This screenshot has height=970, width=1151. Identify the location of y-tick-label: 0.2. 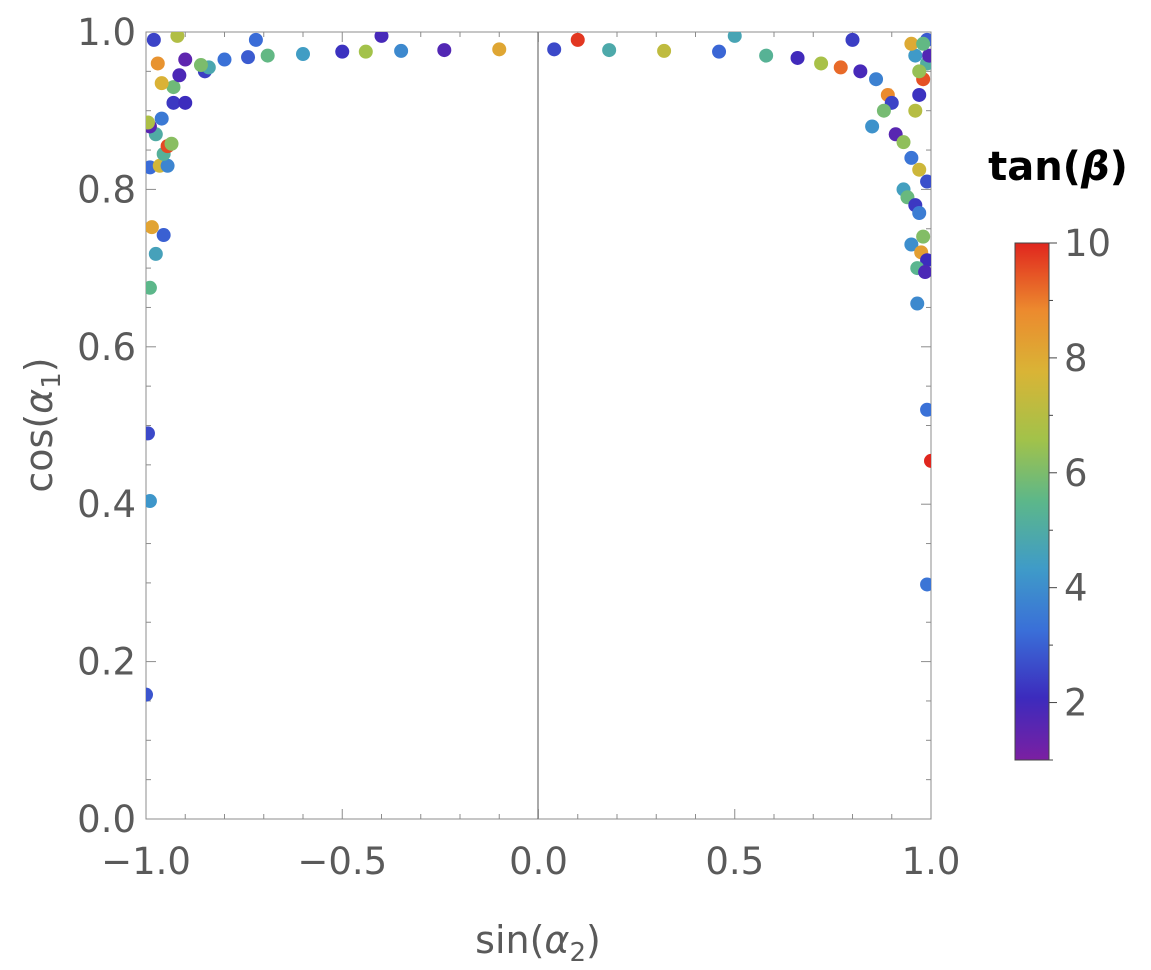
(106, 662).